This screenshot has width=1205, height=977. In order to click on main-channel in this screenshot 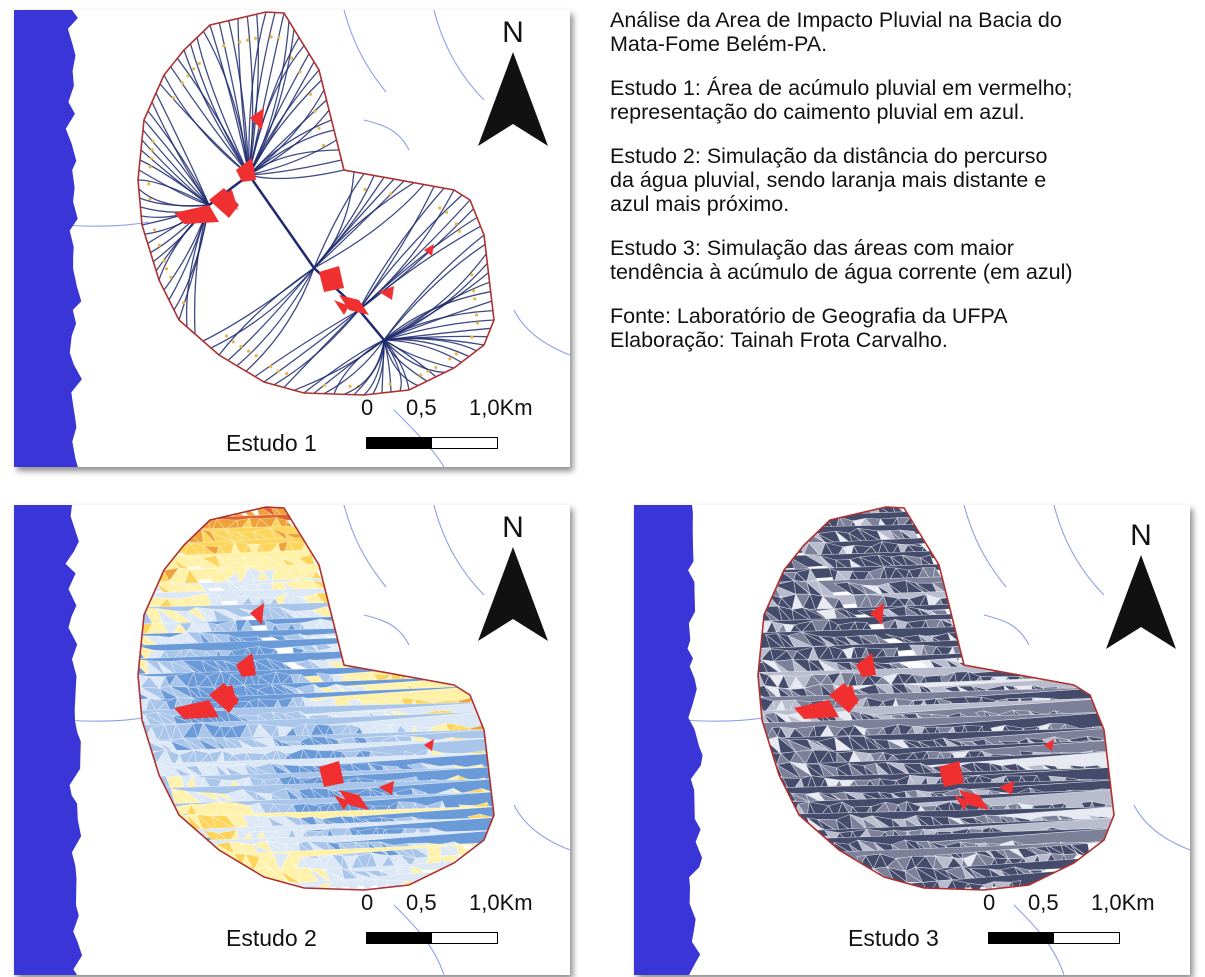, I will do `click(296, 257)`.